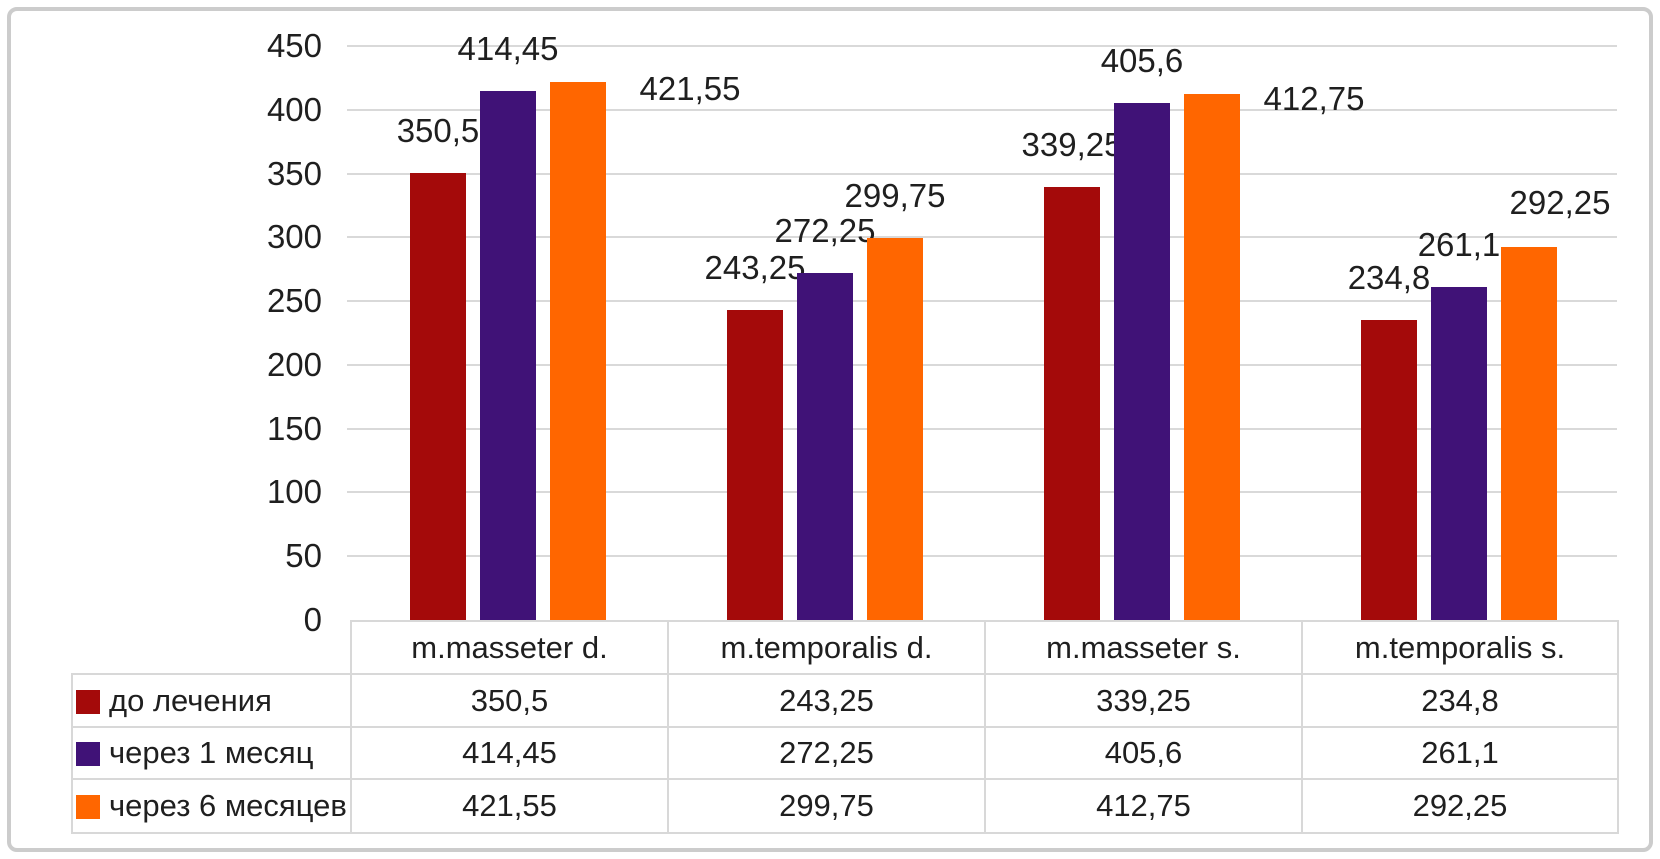 This screenshot has height=859, width=1660. What do you see at coordinates (294, 300) in the screenshot?
I see `y-axis-tick-label: 250` at bounding box center [294, 300].